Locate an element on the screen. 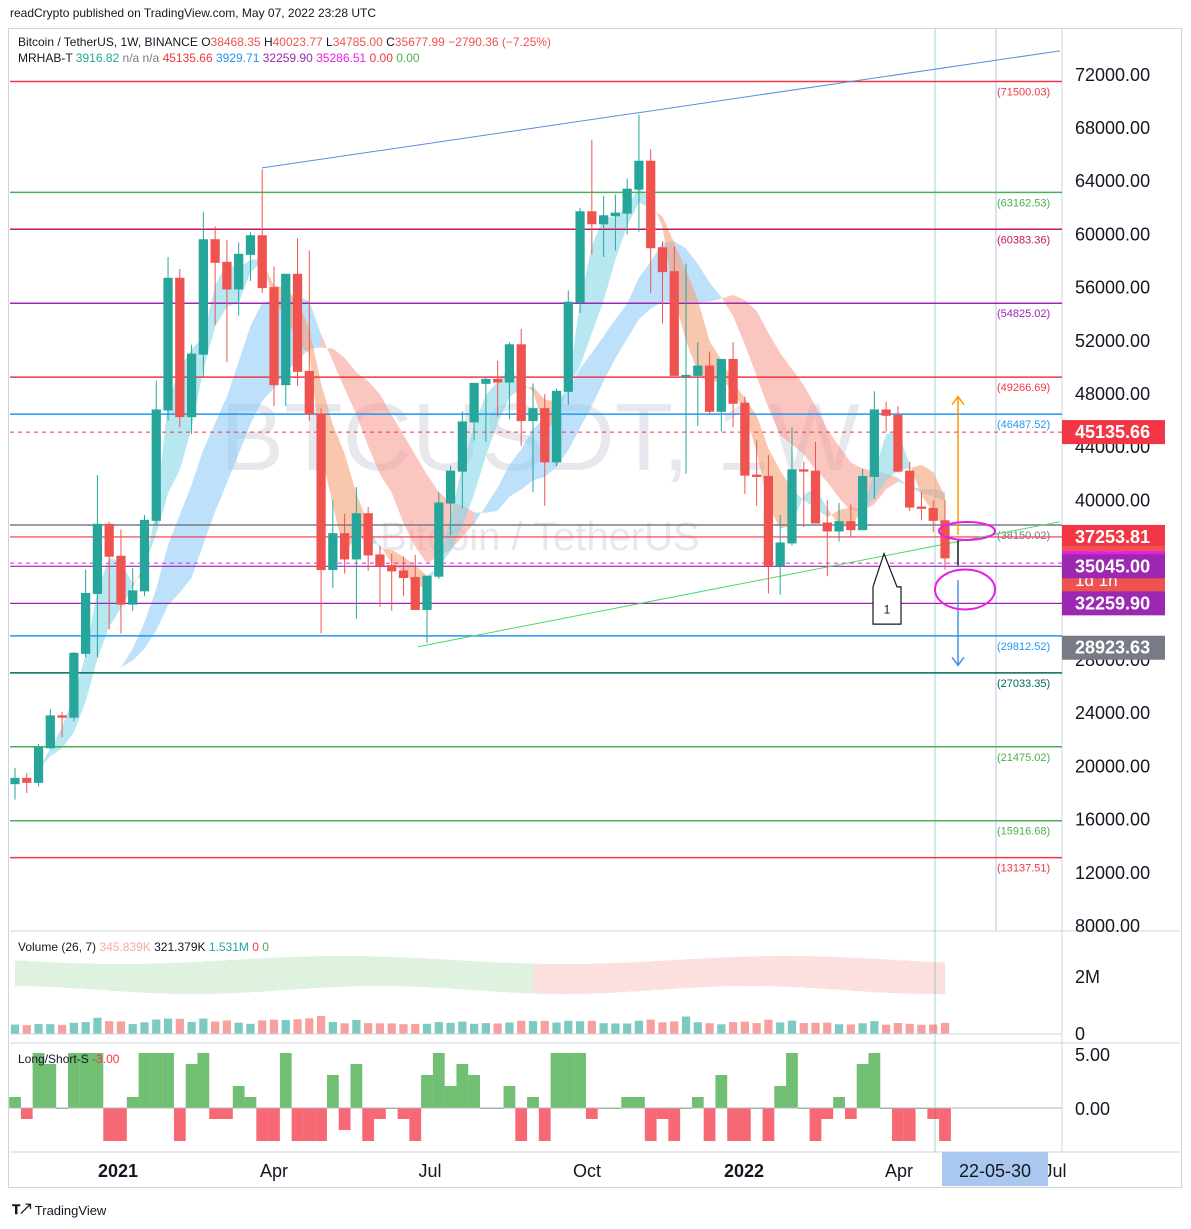  y-tick-label: 12000.00 is located at coordinates (1112, 873).